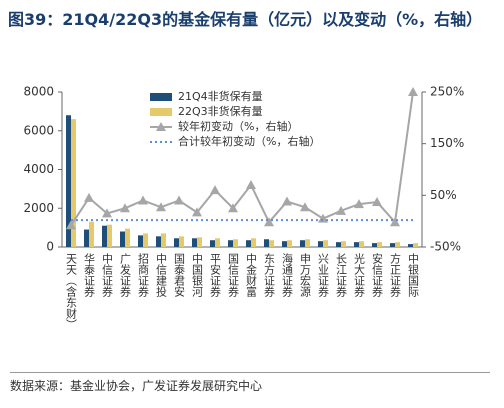 This screenshot has width=504, height=408. What do you see at coordinates (447, 92) in the screenshot?
I see `y2-tick-label: 250%` at bounding box center [447, 92].